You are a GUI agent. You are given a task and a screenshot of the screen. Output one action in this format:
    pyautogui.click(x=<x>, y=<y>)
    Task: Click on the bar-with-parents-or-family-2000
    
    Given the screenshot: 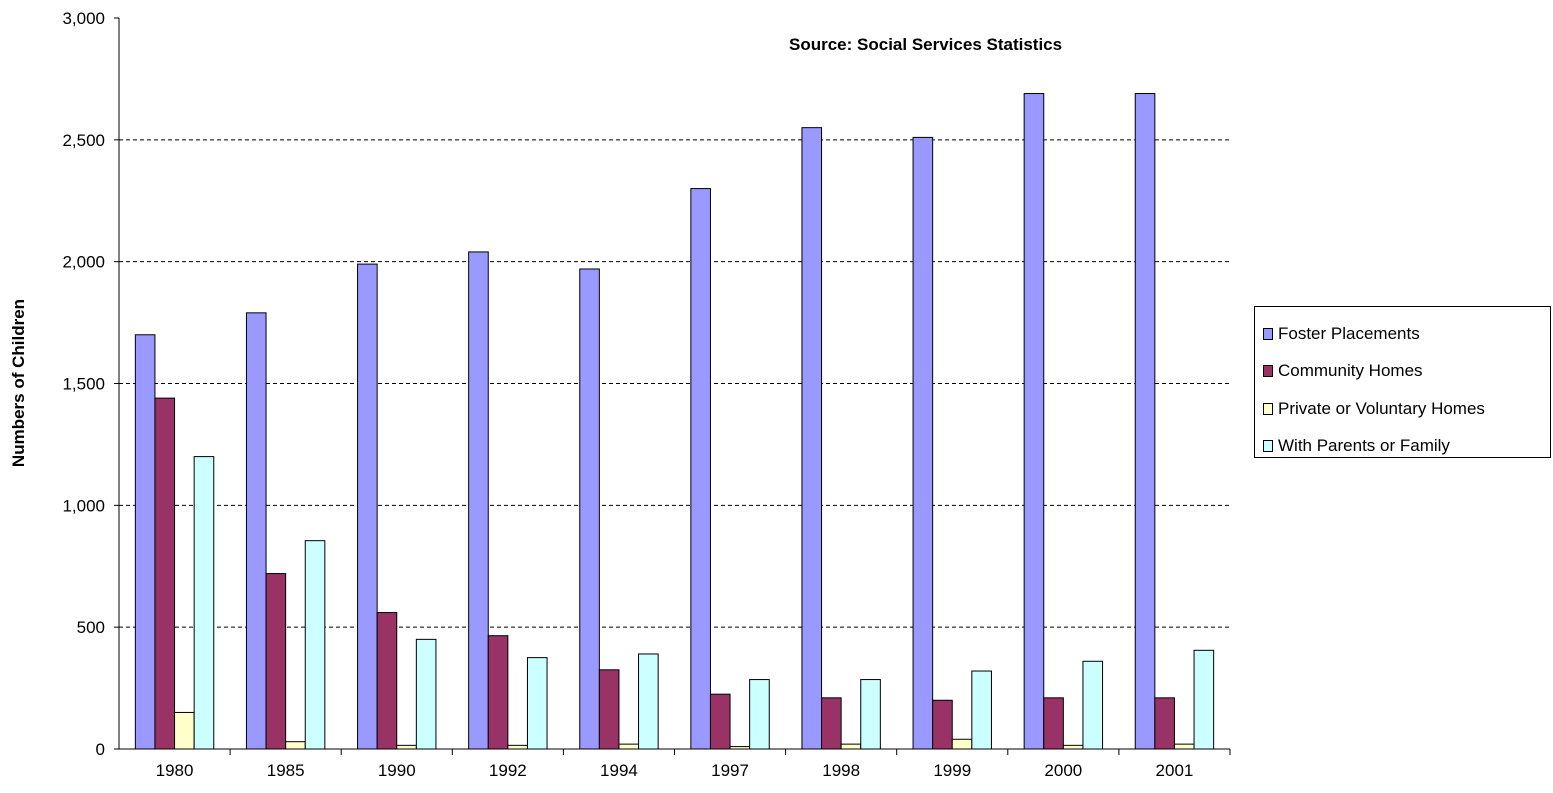 What is the action you would take?
    pyautogui.click(x=1093, y=705)
    